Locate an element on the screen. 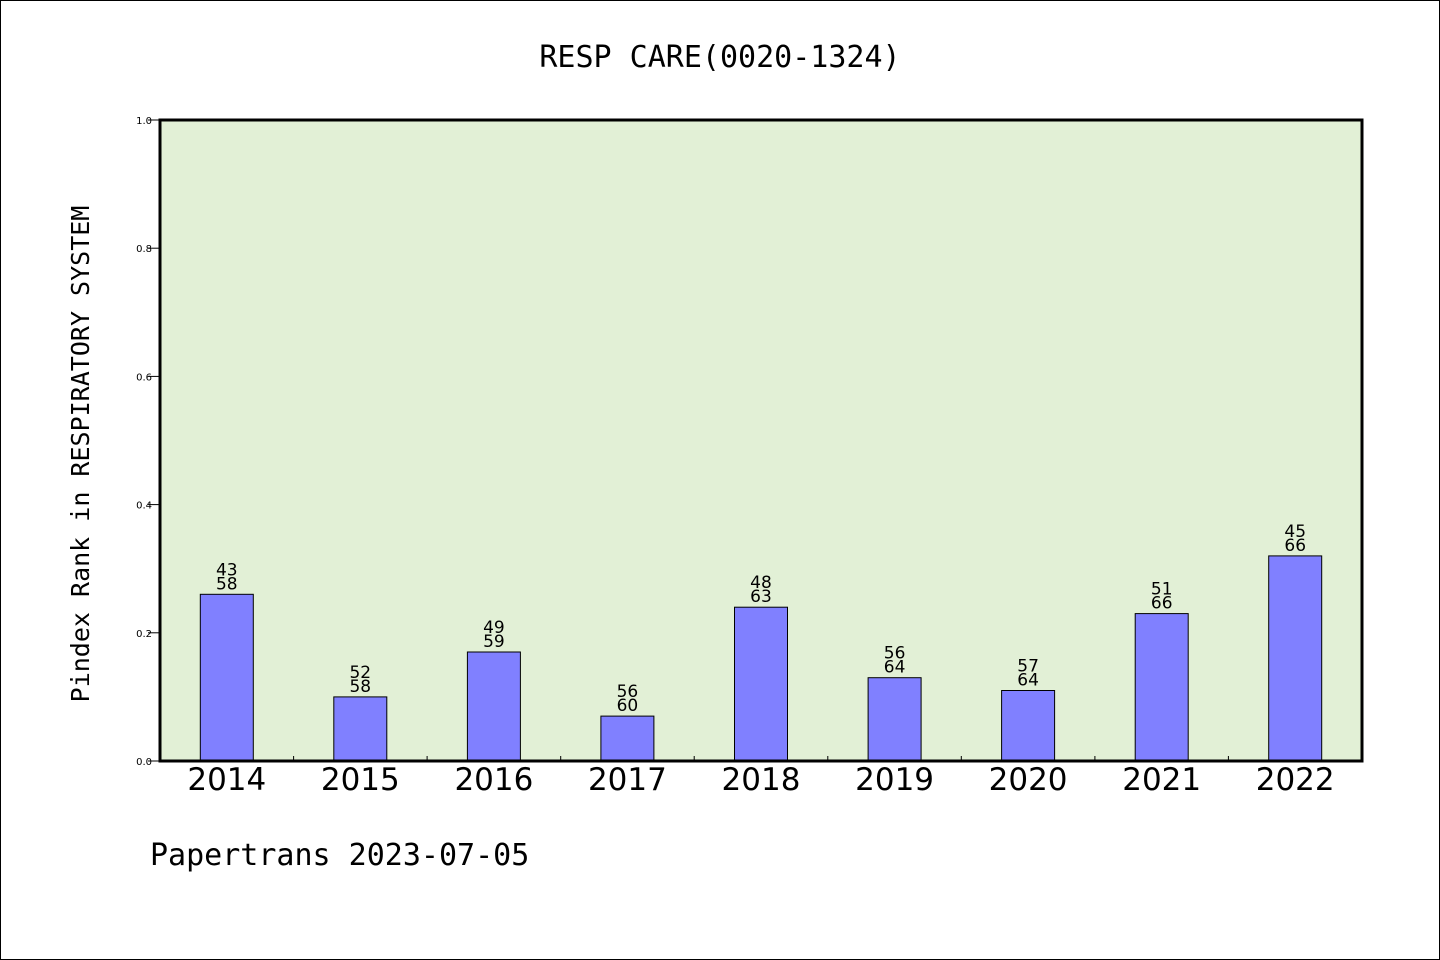 The height and width of the screenshot is (960, 1440). x-axis-ticks: 2014 2015 2016 2017 2018 2019 2020 2021 2022 is located at coordinates (761, 777).